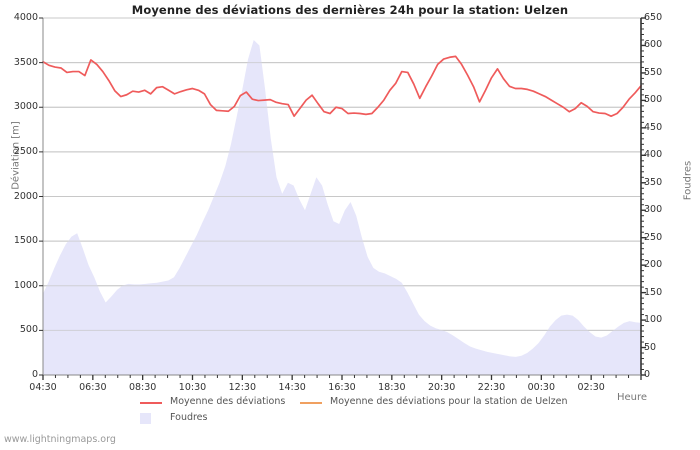 The height and width of the screenshot is (450, 700). Describe the element at coordinates (25, 196) in the screenshot. I see `y-axis-left-tick: 2000` at that location.